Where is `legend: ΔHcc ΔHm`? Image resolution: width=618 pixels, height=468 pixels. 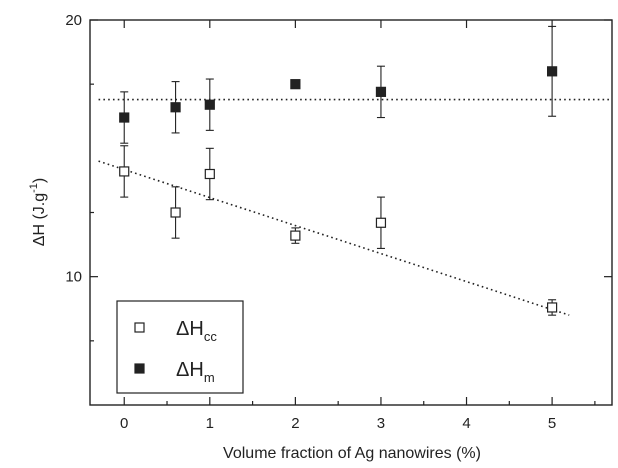
legend: ΔHcc ΔHm is located at coordinates (180, 347).